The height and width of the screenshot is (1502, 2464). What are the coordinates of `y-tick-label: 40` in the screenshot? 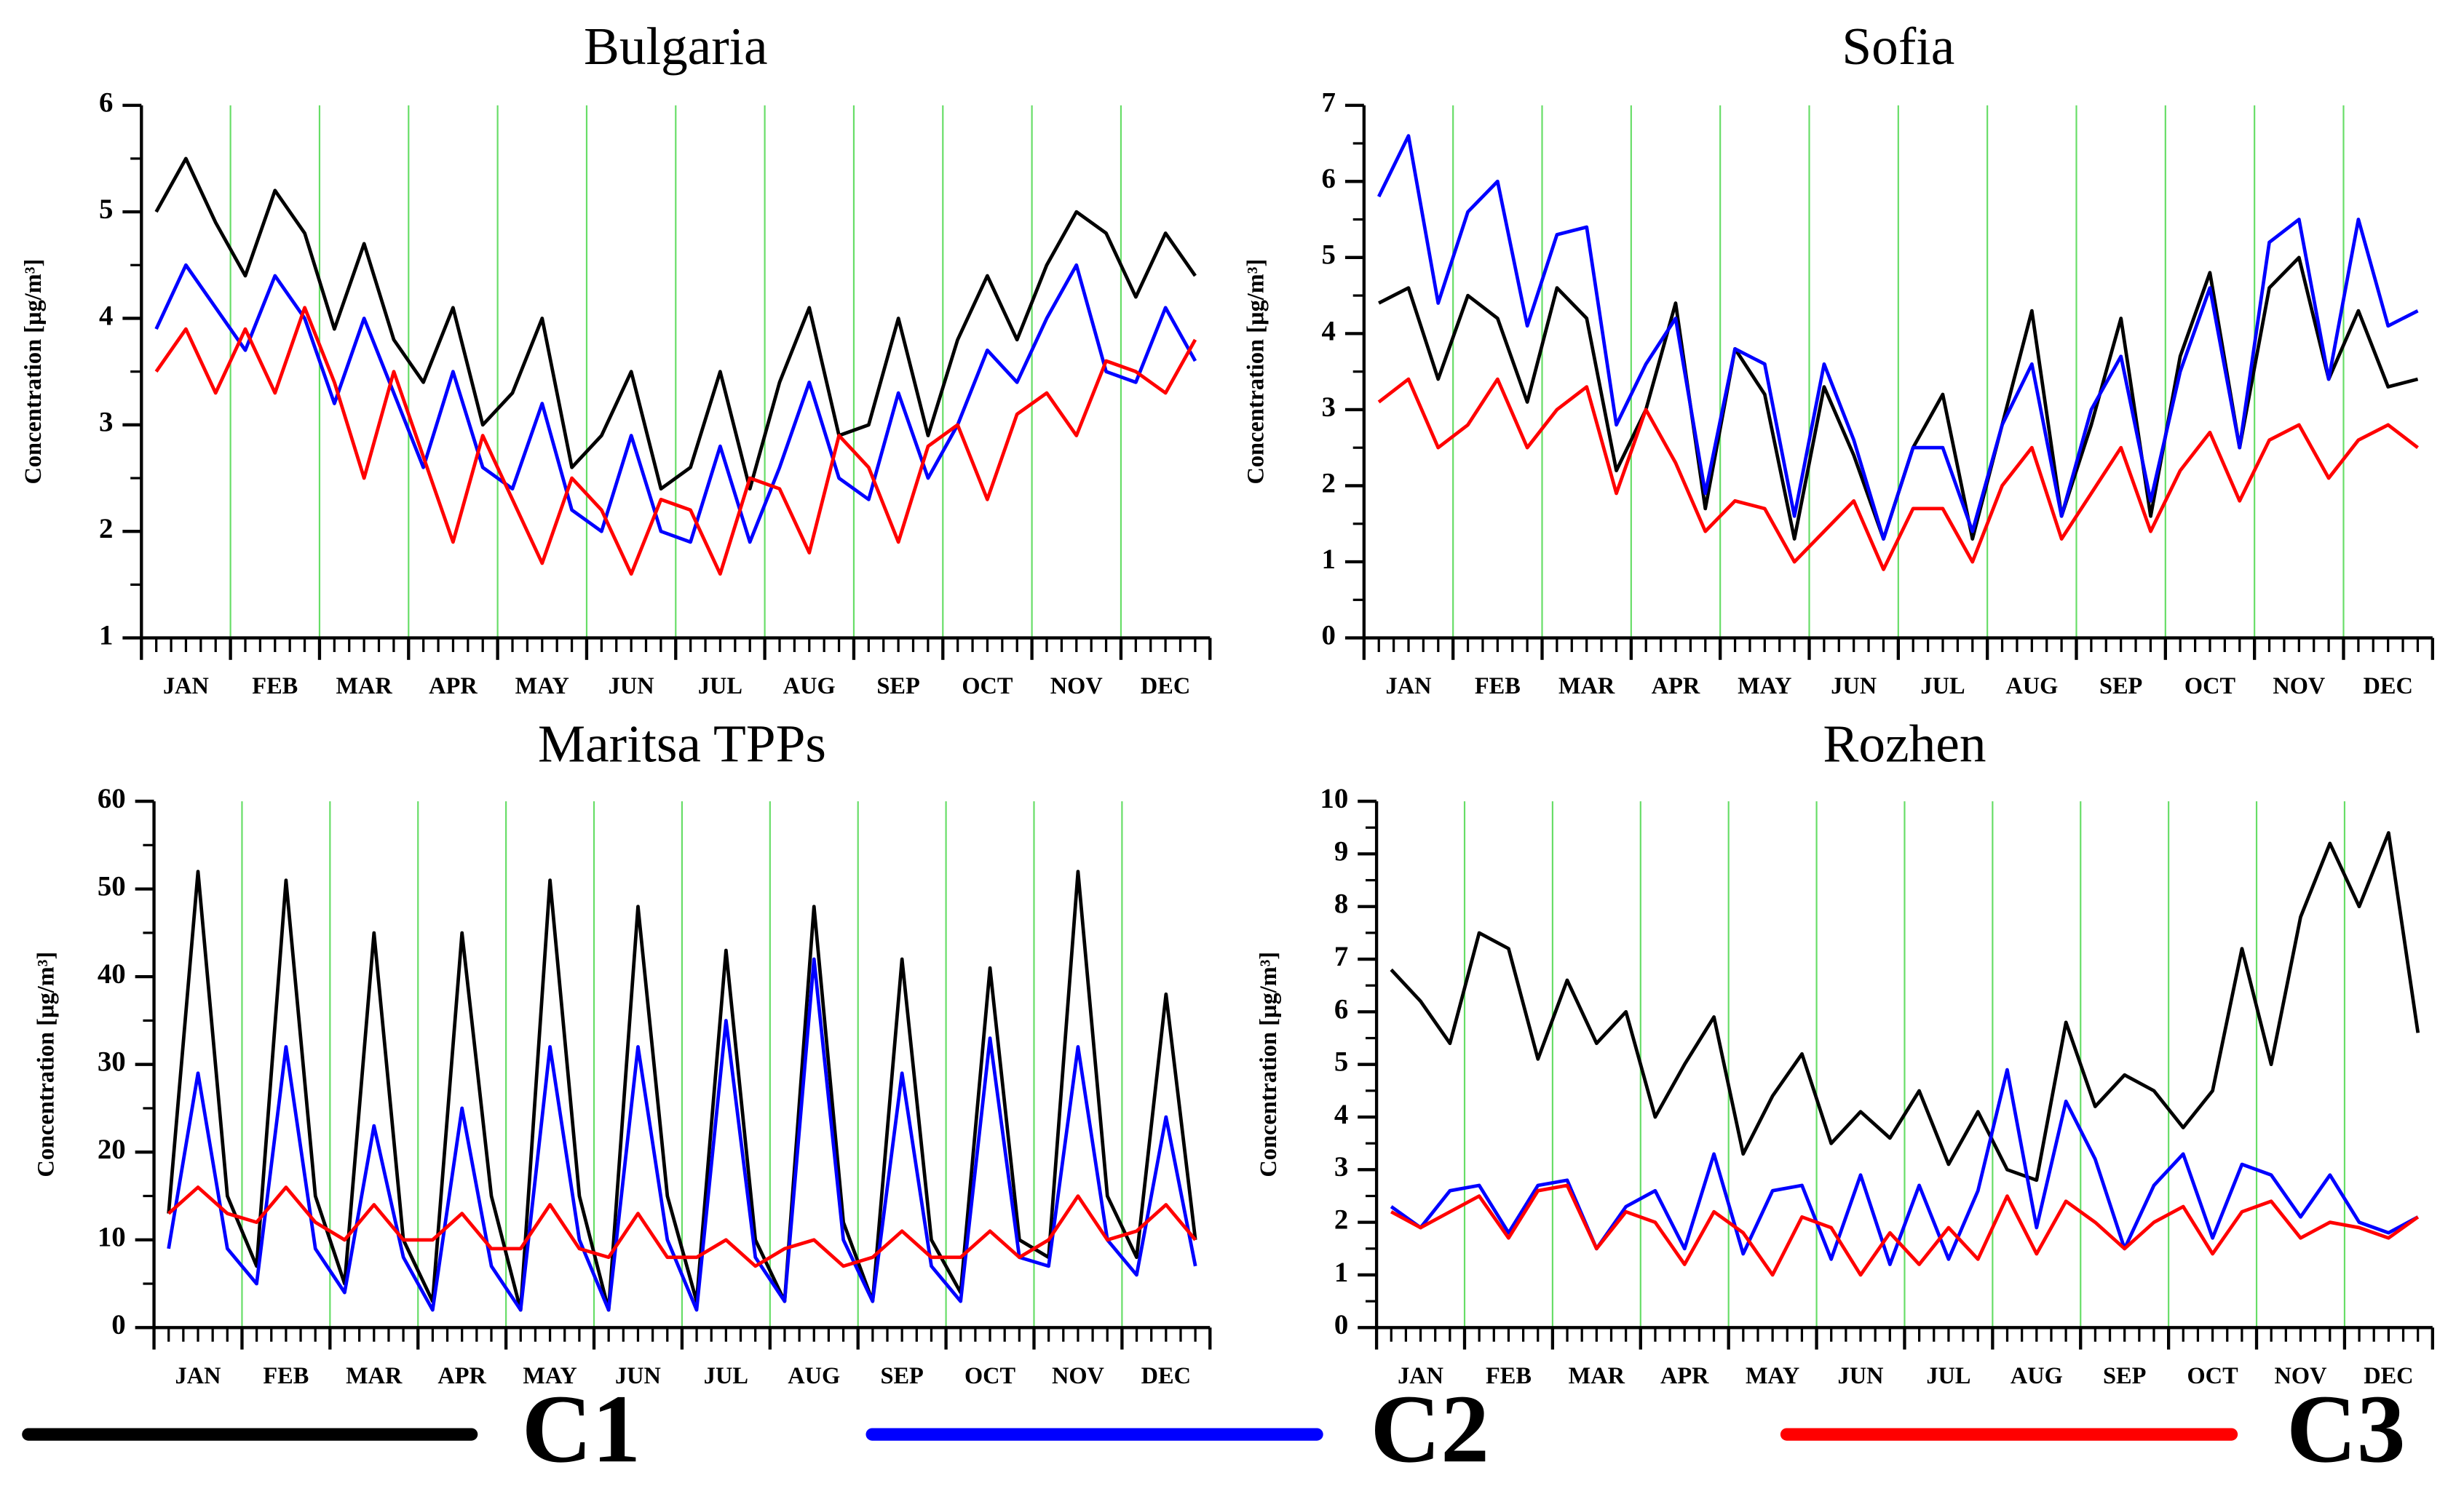 It's located at (112, 974).